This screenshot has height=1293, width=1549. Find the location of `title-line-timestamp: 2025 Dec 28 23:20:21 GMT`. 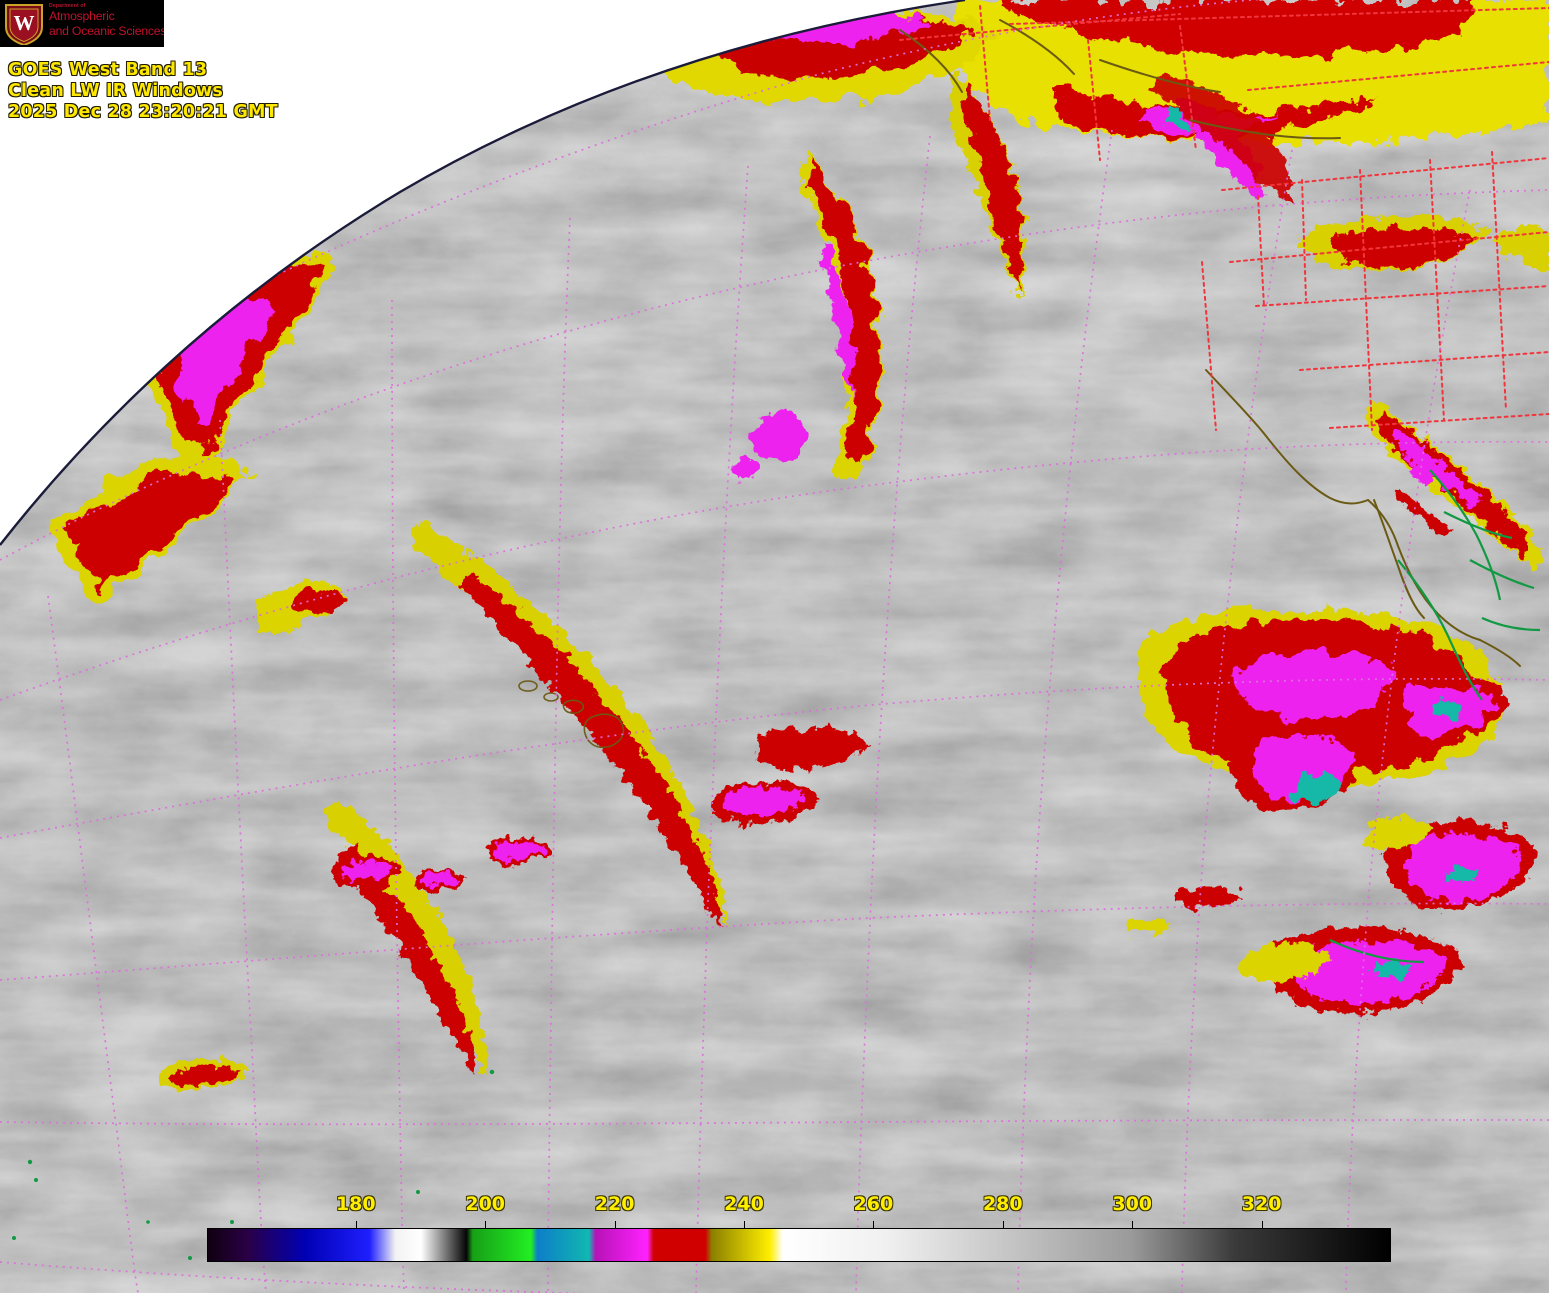

title-line-timestamp: 2025 Dec 28 23:20:21 GMT is located at coordinates (143, 112).